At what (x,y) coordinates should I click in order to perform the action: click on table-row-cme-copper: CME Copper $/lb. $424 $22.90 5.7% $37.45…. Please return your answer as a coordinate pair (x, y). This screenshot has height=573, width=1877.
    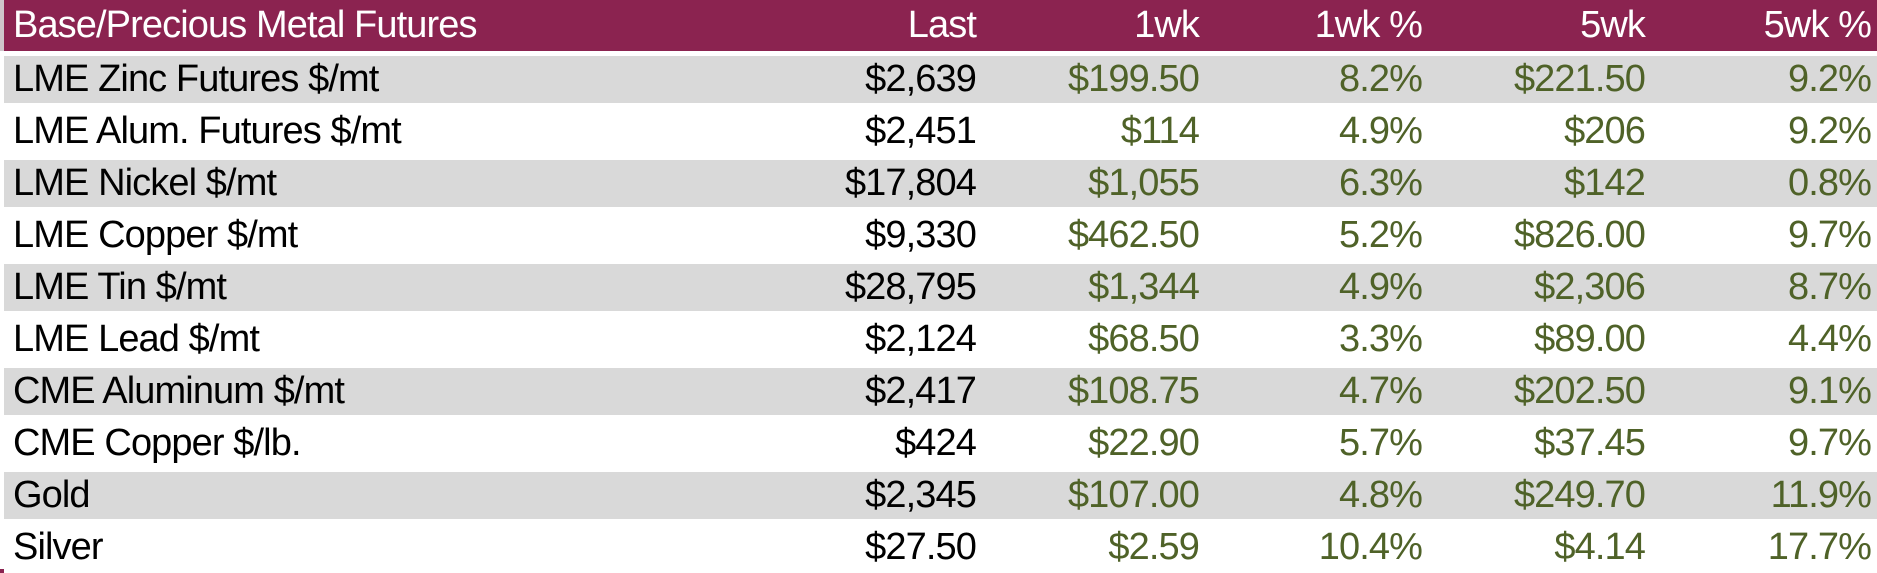
    Looking at the image, I should click on (938, 444).